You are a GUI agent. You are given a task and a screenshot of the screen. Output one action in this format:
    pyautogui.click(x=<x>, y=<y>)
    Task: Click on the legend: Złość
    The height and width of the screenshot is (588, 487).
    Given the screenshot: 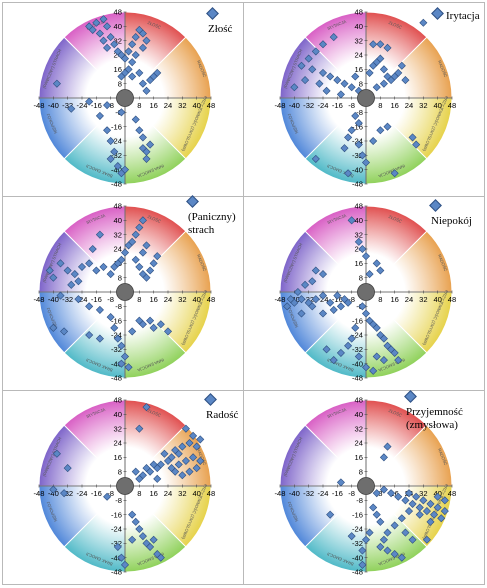 What is the action you would take?
    pyautogui.click(x=224, y=21)
    